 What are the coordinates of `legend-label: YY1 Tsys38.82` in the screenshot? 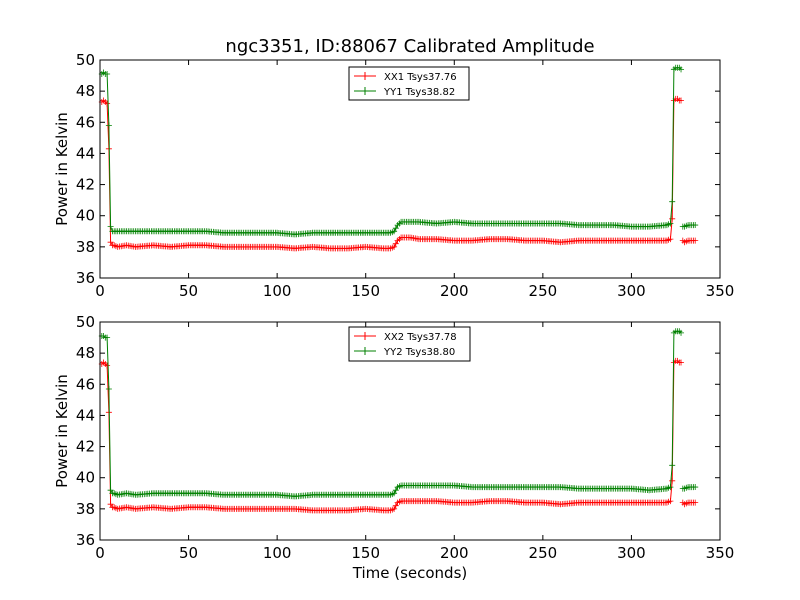 It's located at (419, 92).